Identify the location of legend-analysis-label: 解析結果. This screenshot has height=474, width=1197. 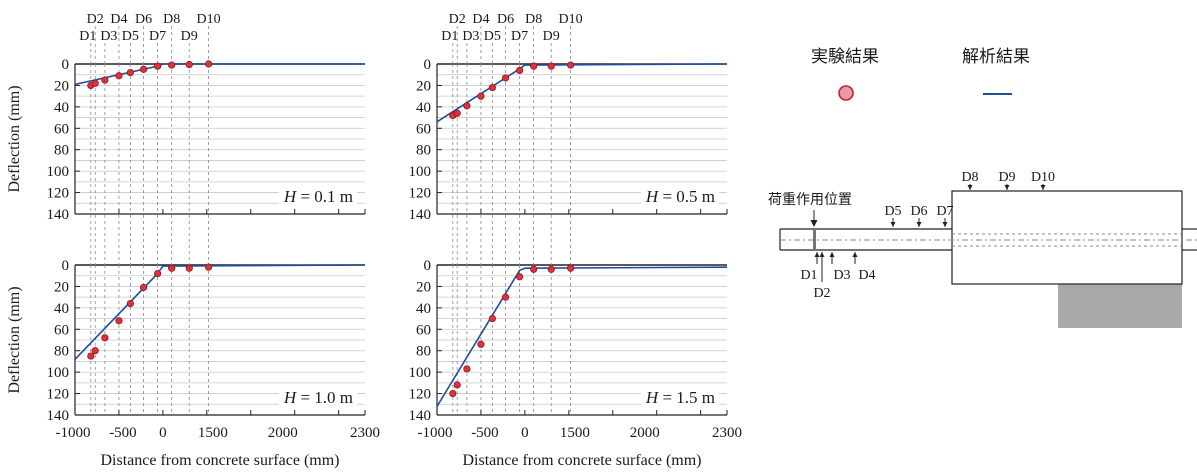
(996, 57).